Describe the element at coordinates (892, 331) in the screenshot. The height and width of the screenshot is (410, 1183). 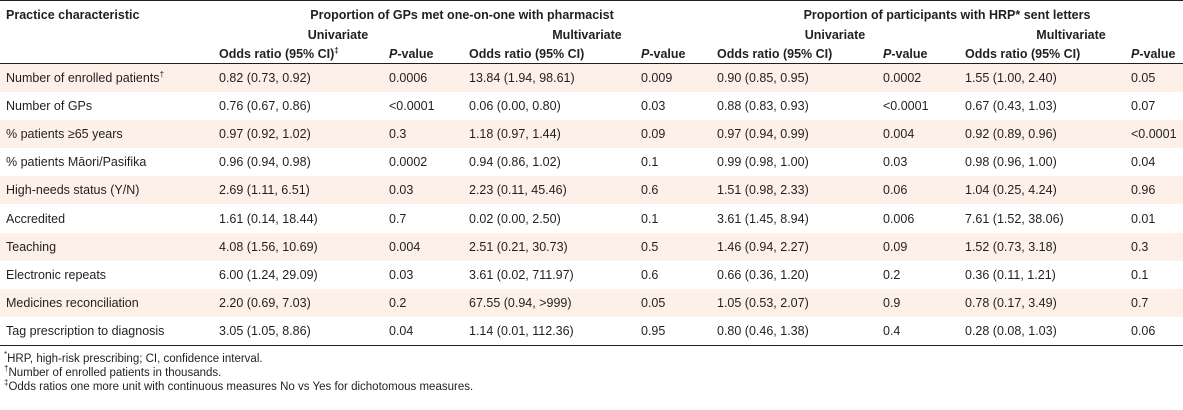
I see `cell-g2-uni-p: 0.4` at that location.